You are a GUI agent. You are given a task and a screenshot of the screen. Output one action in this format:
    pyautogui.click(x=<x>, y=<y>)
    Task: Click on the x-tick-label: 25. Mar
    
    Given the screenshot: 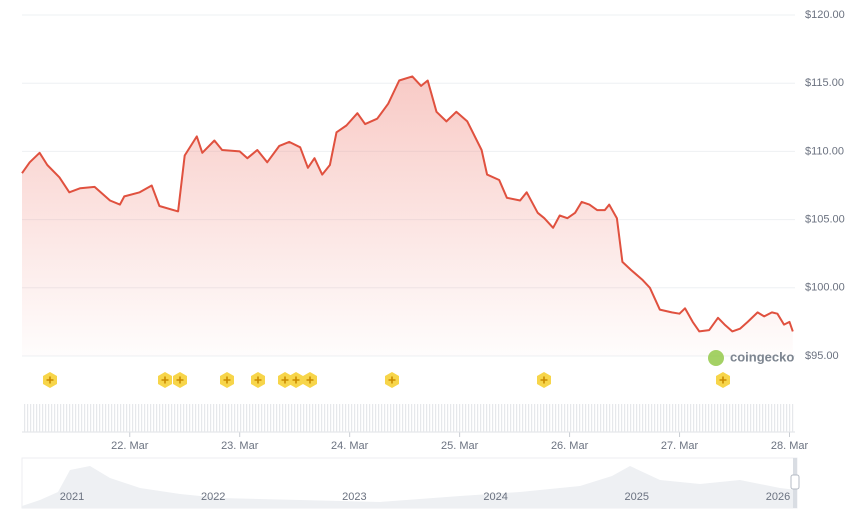 What is the action you would take?
    pyautogui.click(x=460, y=446)
    